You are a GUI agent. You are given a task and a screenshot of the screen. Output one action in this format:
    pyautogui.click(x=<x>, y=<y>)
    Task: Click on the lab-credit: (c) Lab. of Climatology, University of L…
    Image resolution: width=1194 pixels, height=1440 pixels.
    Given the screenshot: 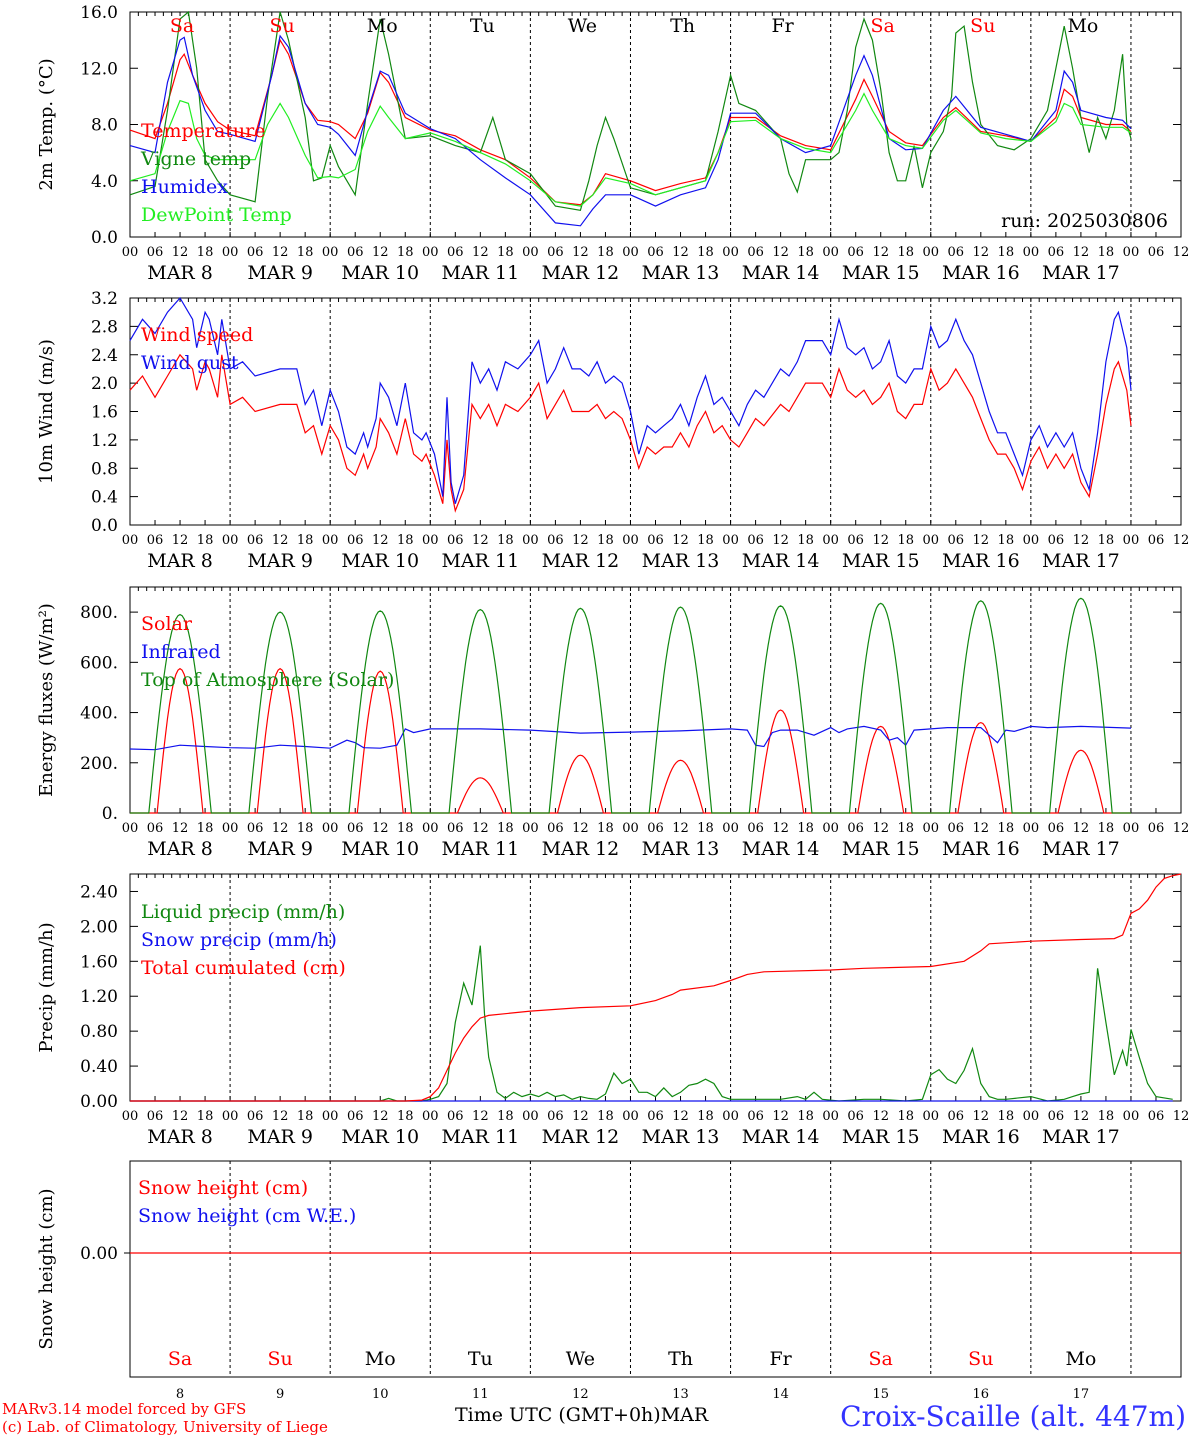 What is the action you would take?
    pyautogui.click(x=165, y=1427)
    